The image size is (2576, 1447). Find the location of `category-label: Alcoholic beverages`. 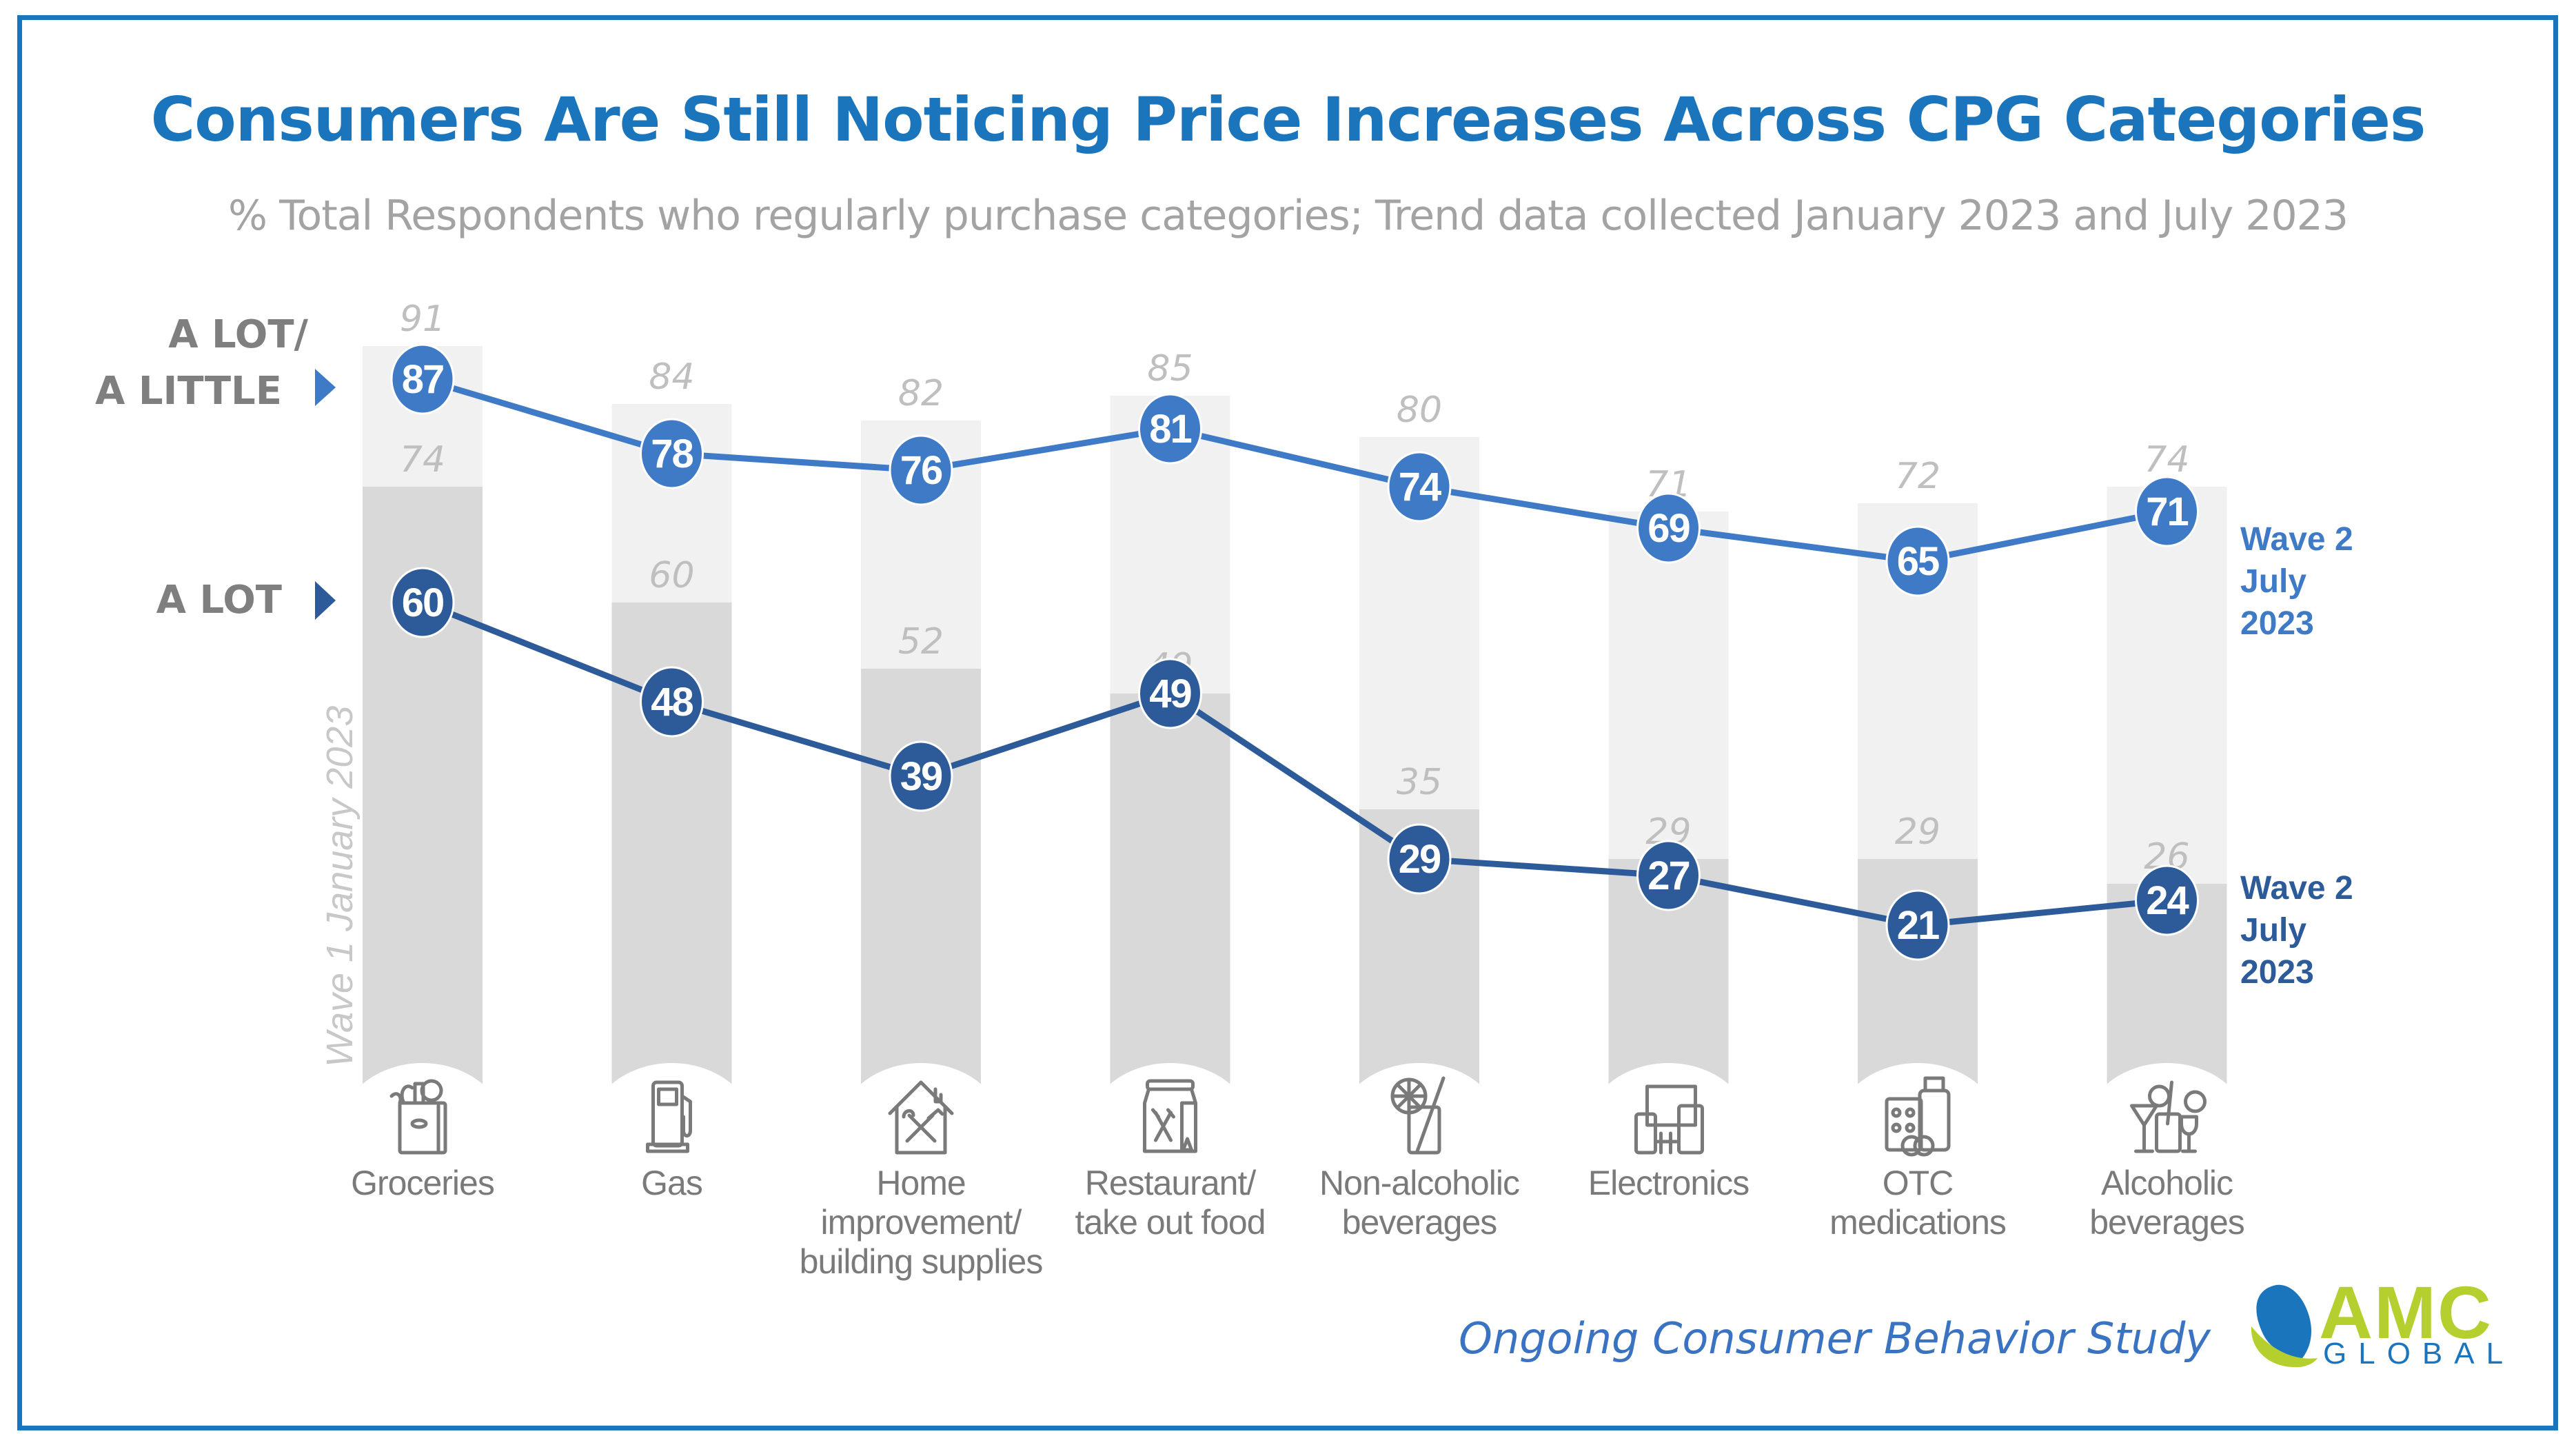

category-label: Alcoholic beverages is located at coordinates (2167, 1203).